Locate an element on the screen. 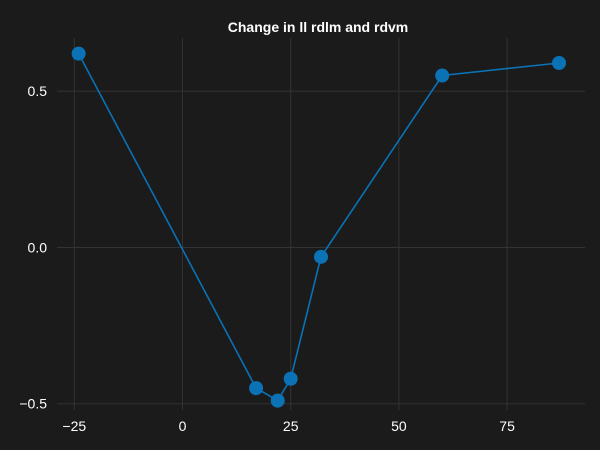  x-tick-label: 25 is located at coordinates (291, 426).